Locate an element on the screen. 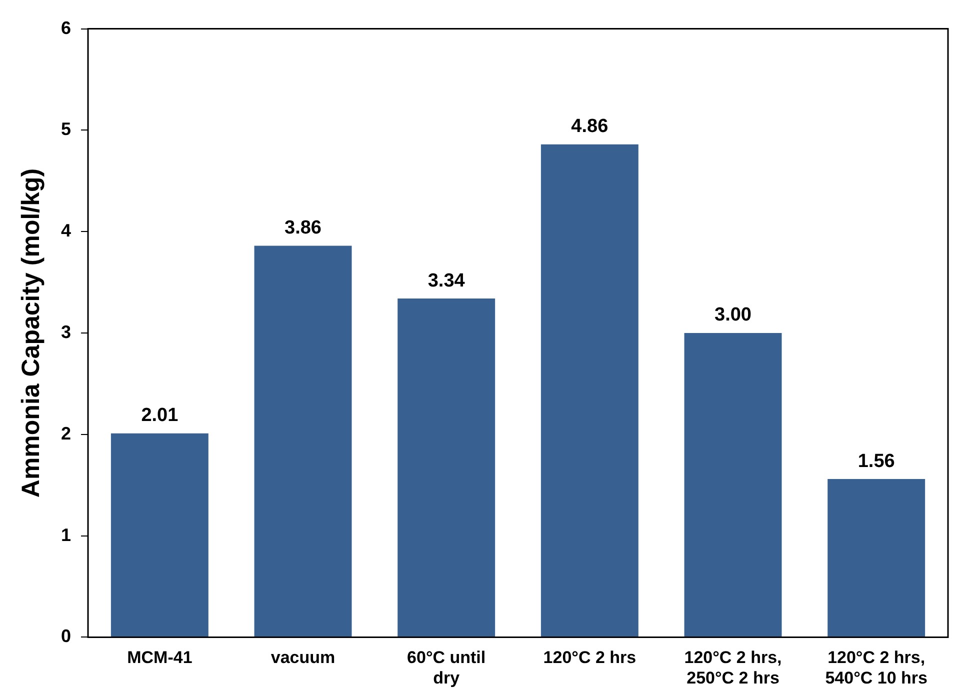 Image resolution: width=966 pixels, height=700 pixels. y-tick-label: 6 is located at coordinates (66, 28).